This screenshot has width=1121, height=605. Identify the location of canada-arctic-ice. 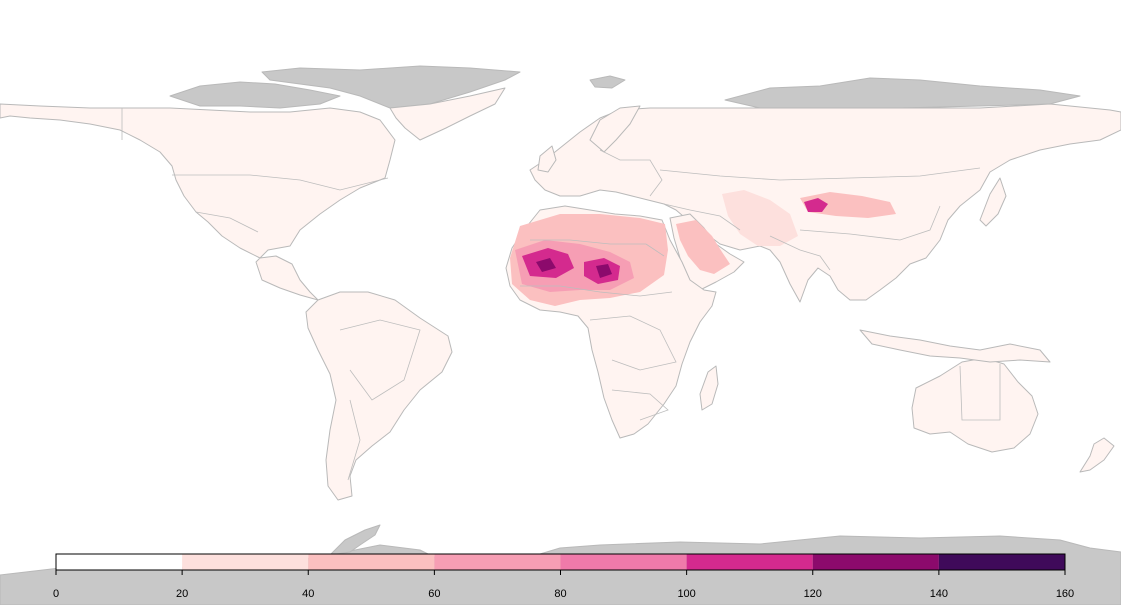
(255, 95).